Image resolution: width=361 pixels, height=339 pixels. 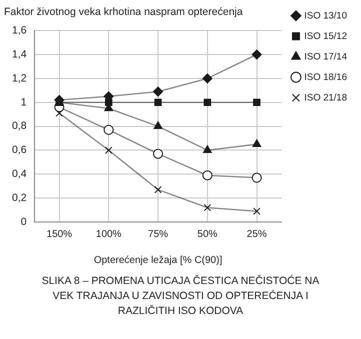 I want to click on y-tick-label: 0,4, so click(x=19, y=174).